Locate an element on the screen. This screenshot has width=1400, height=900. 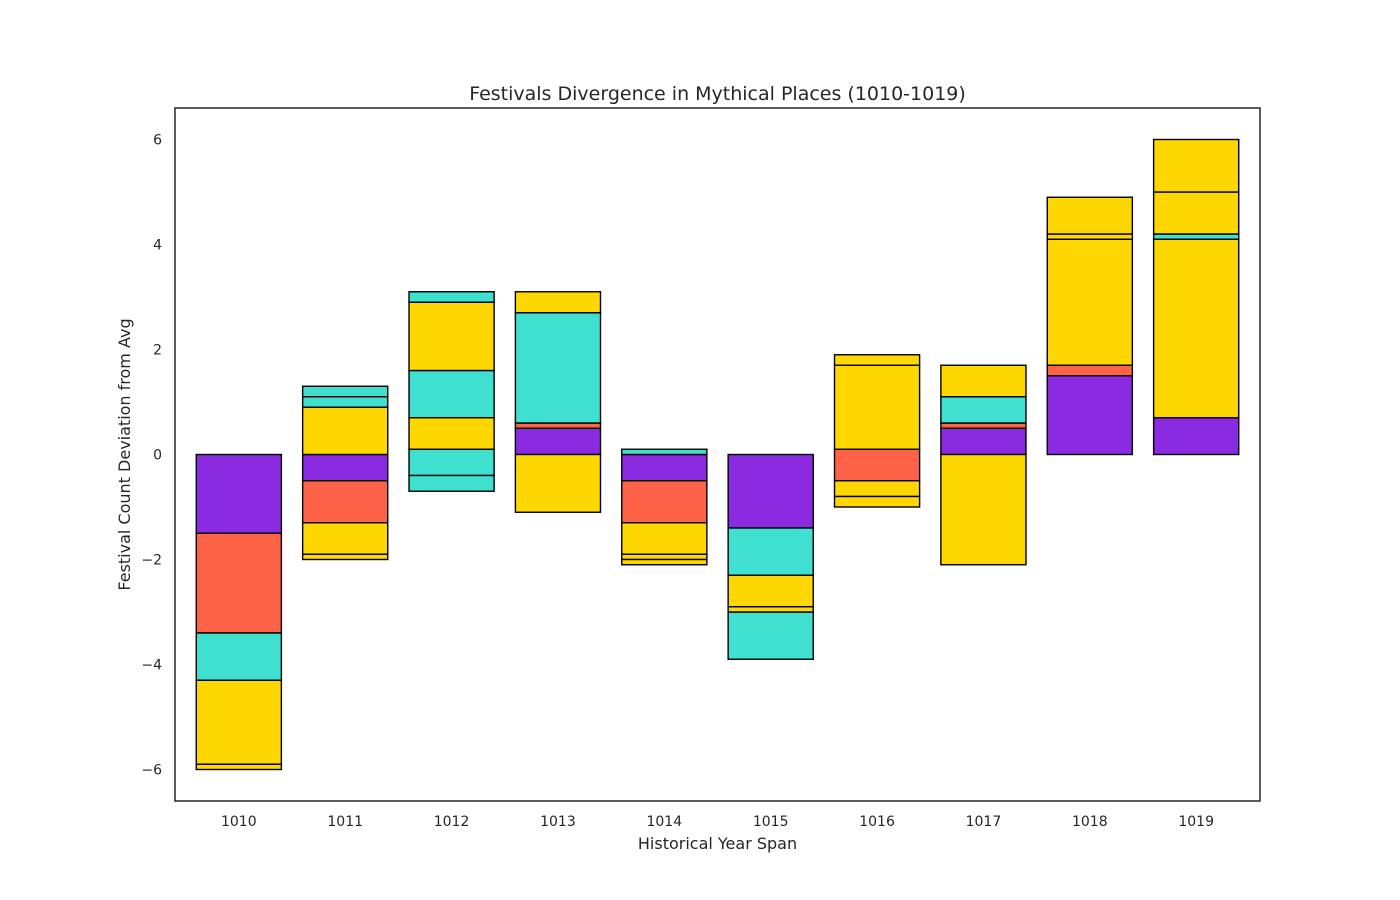
x-tick-label: 1010 is located at coordinates (239, 822).